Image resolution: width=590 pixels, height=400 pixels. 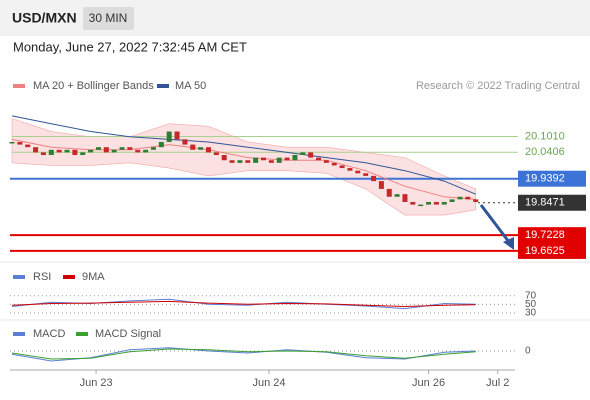 I want to click on macd-signal-line, so click(x=243, y=354).